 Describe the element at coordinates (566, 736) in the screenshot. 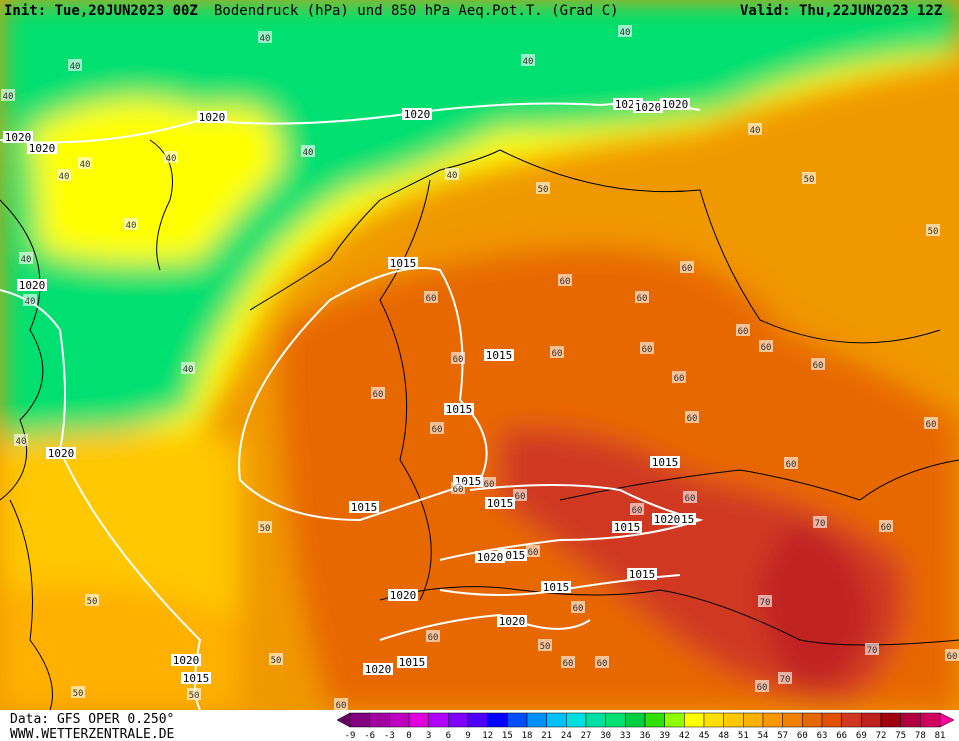

I see `colorbar-tick-label: 24` at that location.